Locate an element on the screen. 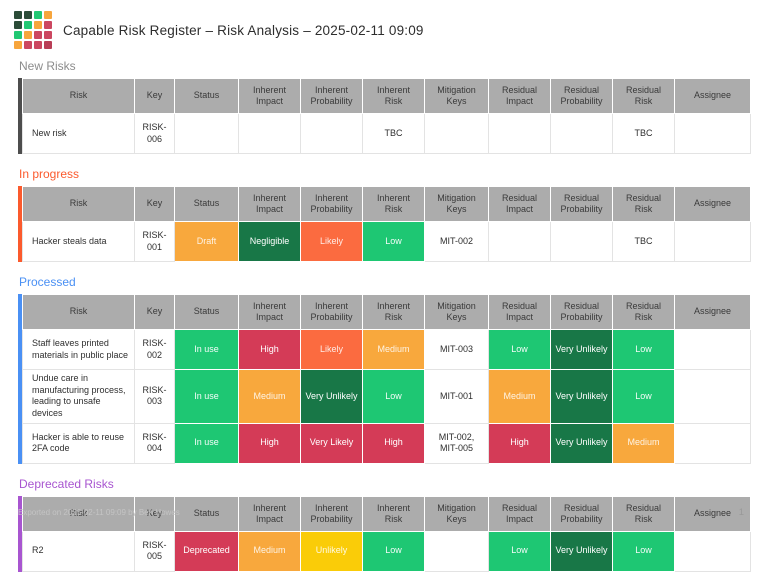  cell-inherent-probability: Unlikely is located at coordinates (331, 551).